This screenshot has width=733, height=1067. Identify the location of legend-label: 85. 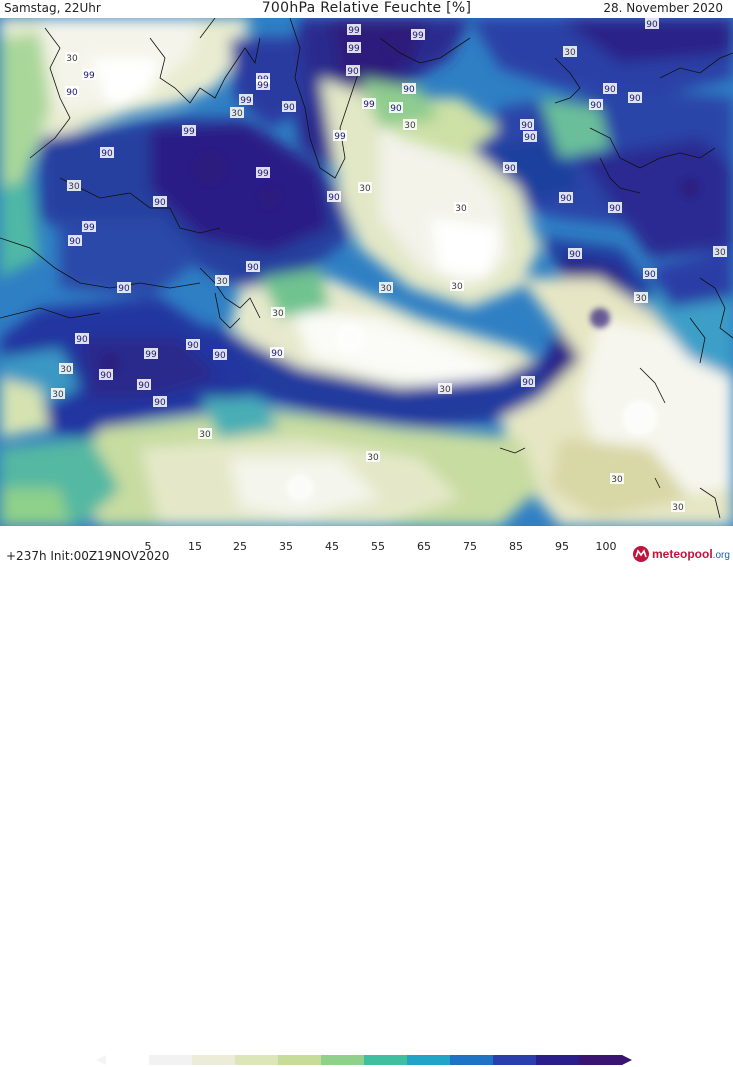
(516, 546).